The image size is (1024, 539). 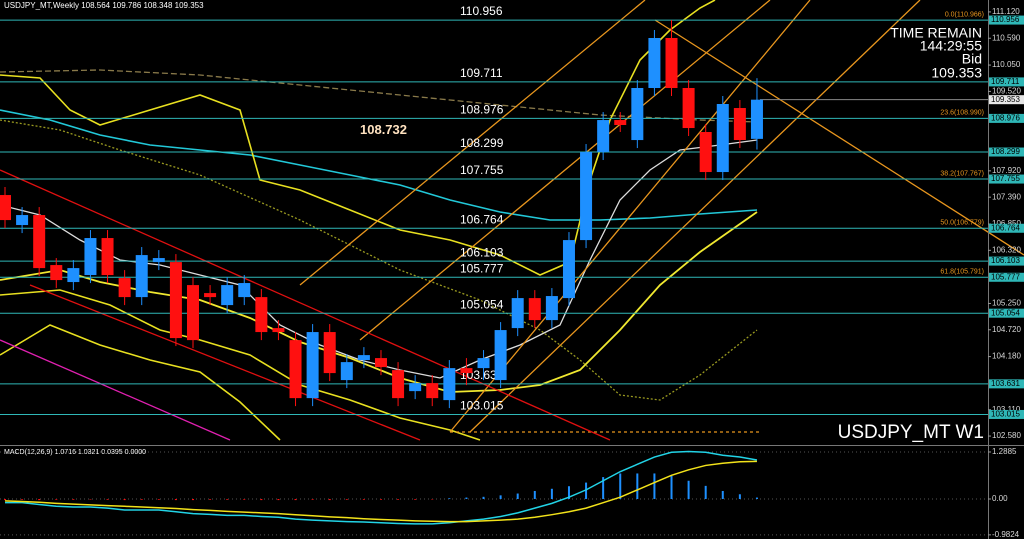 I want to click on level-label: 108.299, so click(x=482, y=143).